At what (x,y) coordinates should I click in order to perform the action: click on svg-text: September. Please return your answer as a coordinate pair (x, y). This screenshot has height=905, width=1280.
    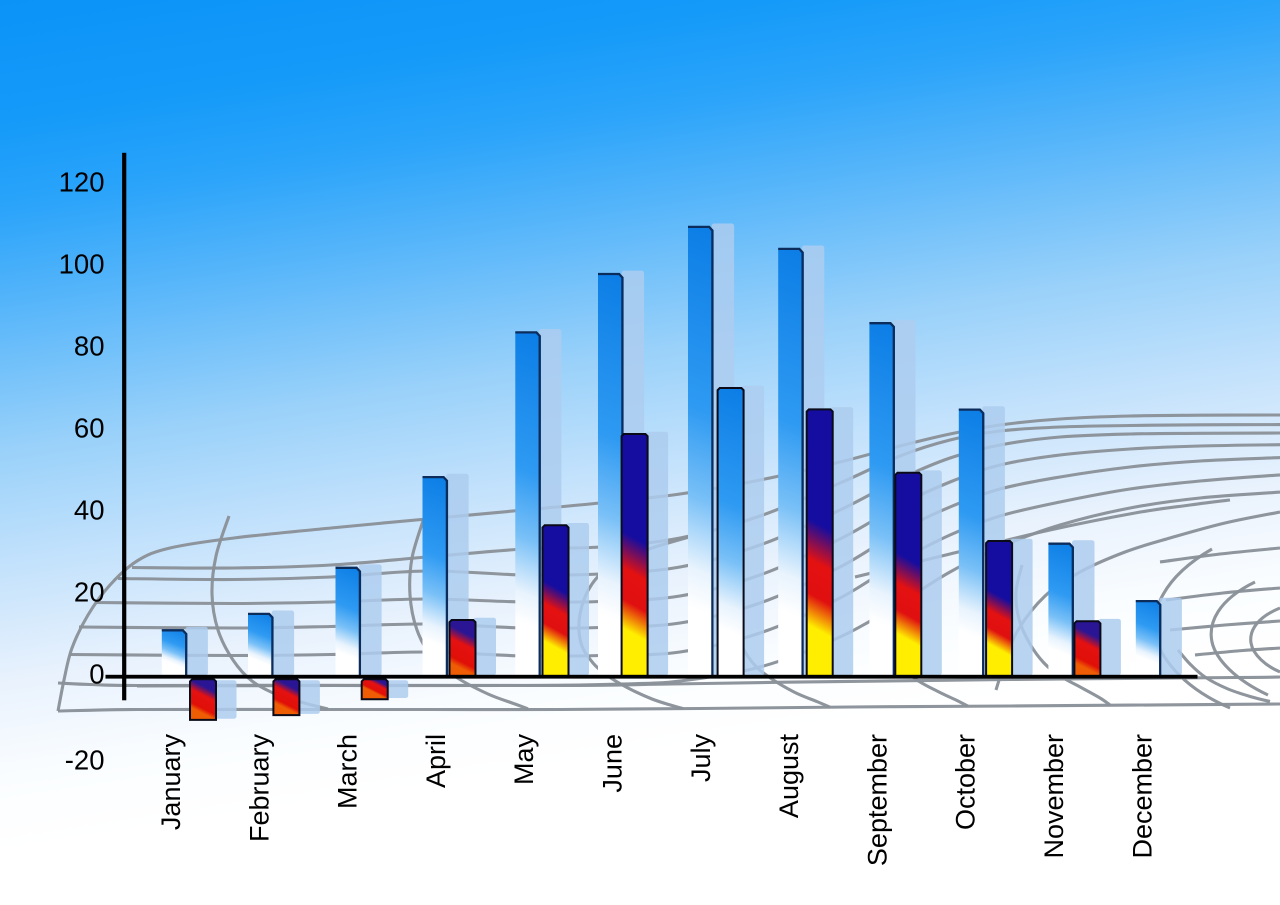
    Looking at the image, I should click on (877, 800).